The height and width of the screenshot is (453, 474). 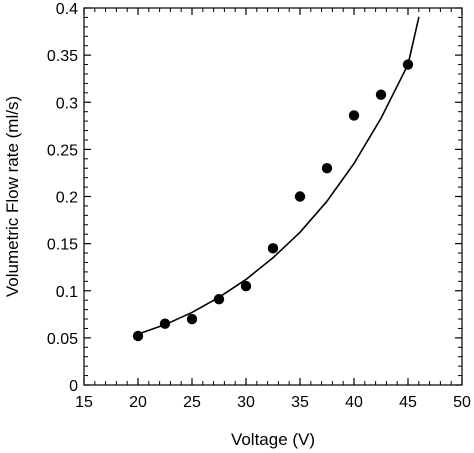 What do you see at coordinates (413, 41) in the screenshot?
I see `fit-curve-extension` at bounding box center [413, 41].